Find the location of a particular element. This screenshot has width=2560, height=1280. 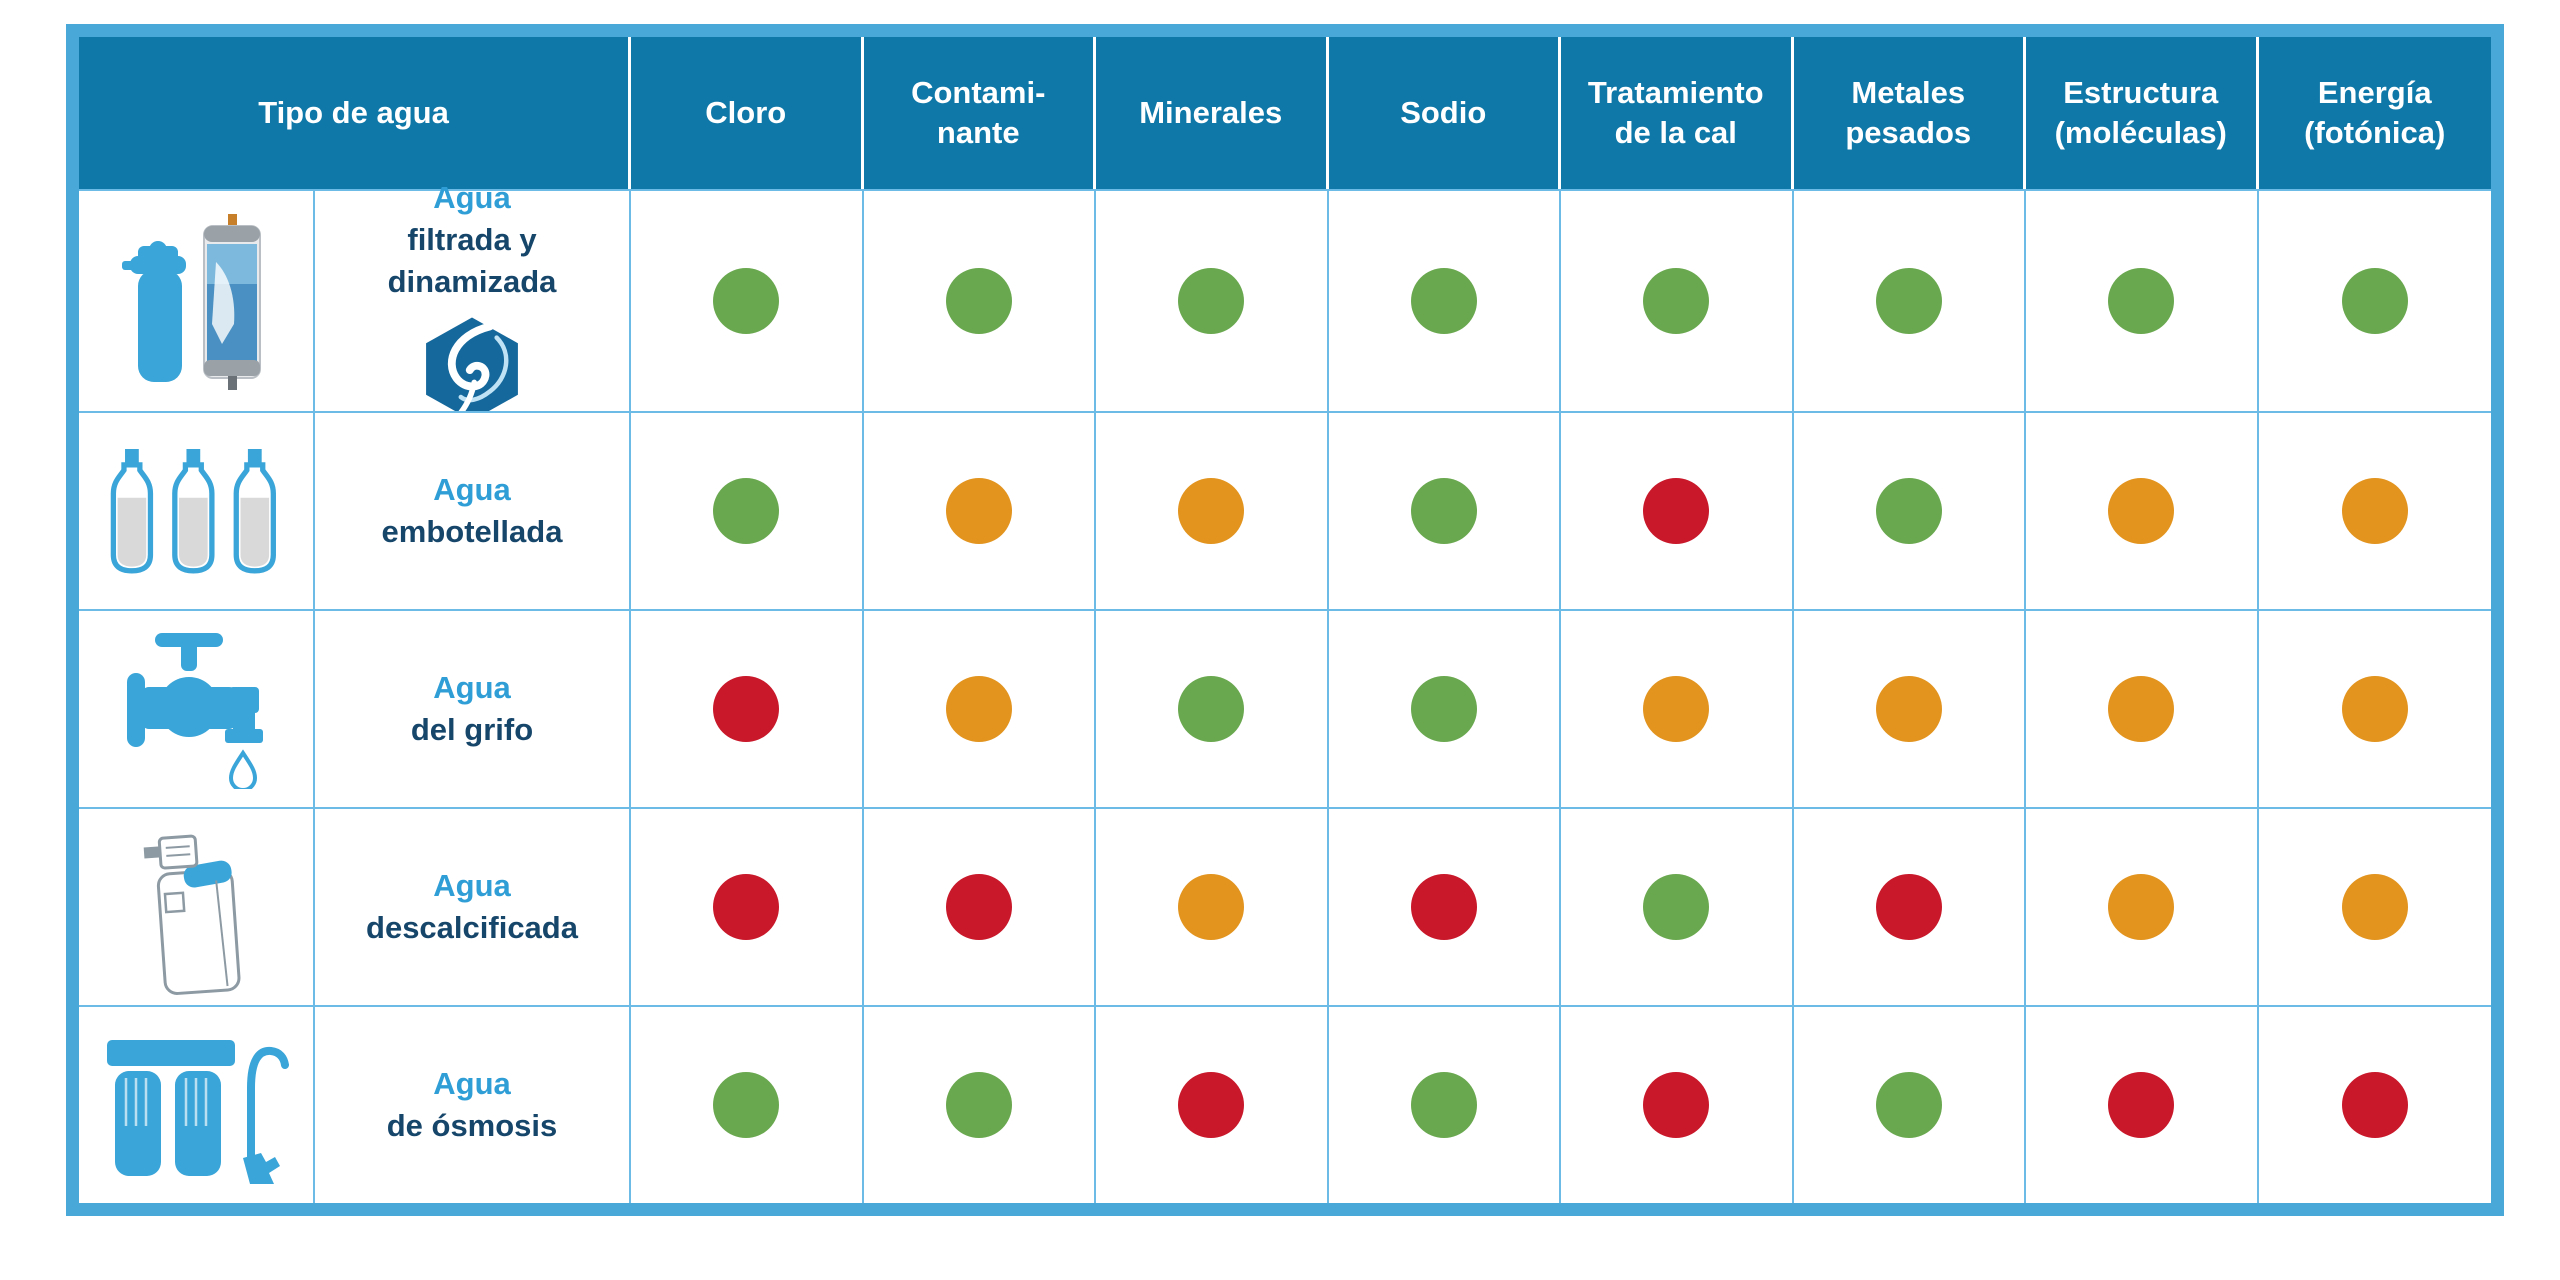

header-cell-contaminante: Contami- nante is located at coordinates (979, 113).